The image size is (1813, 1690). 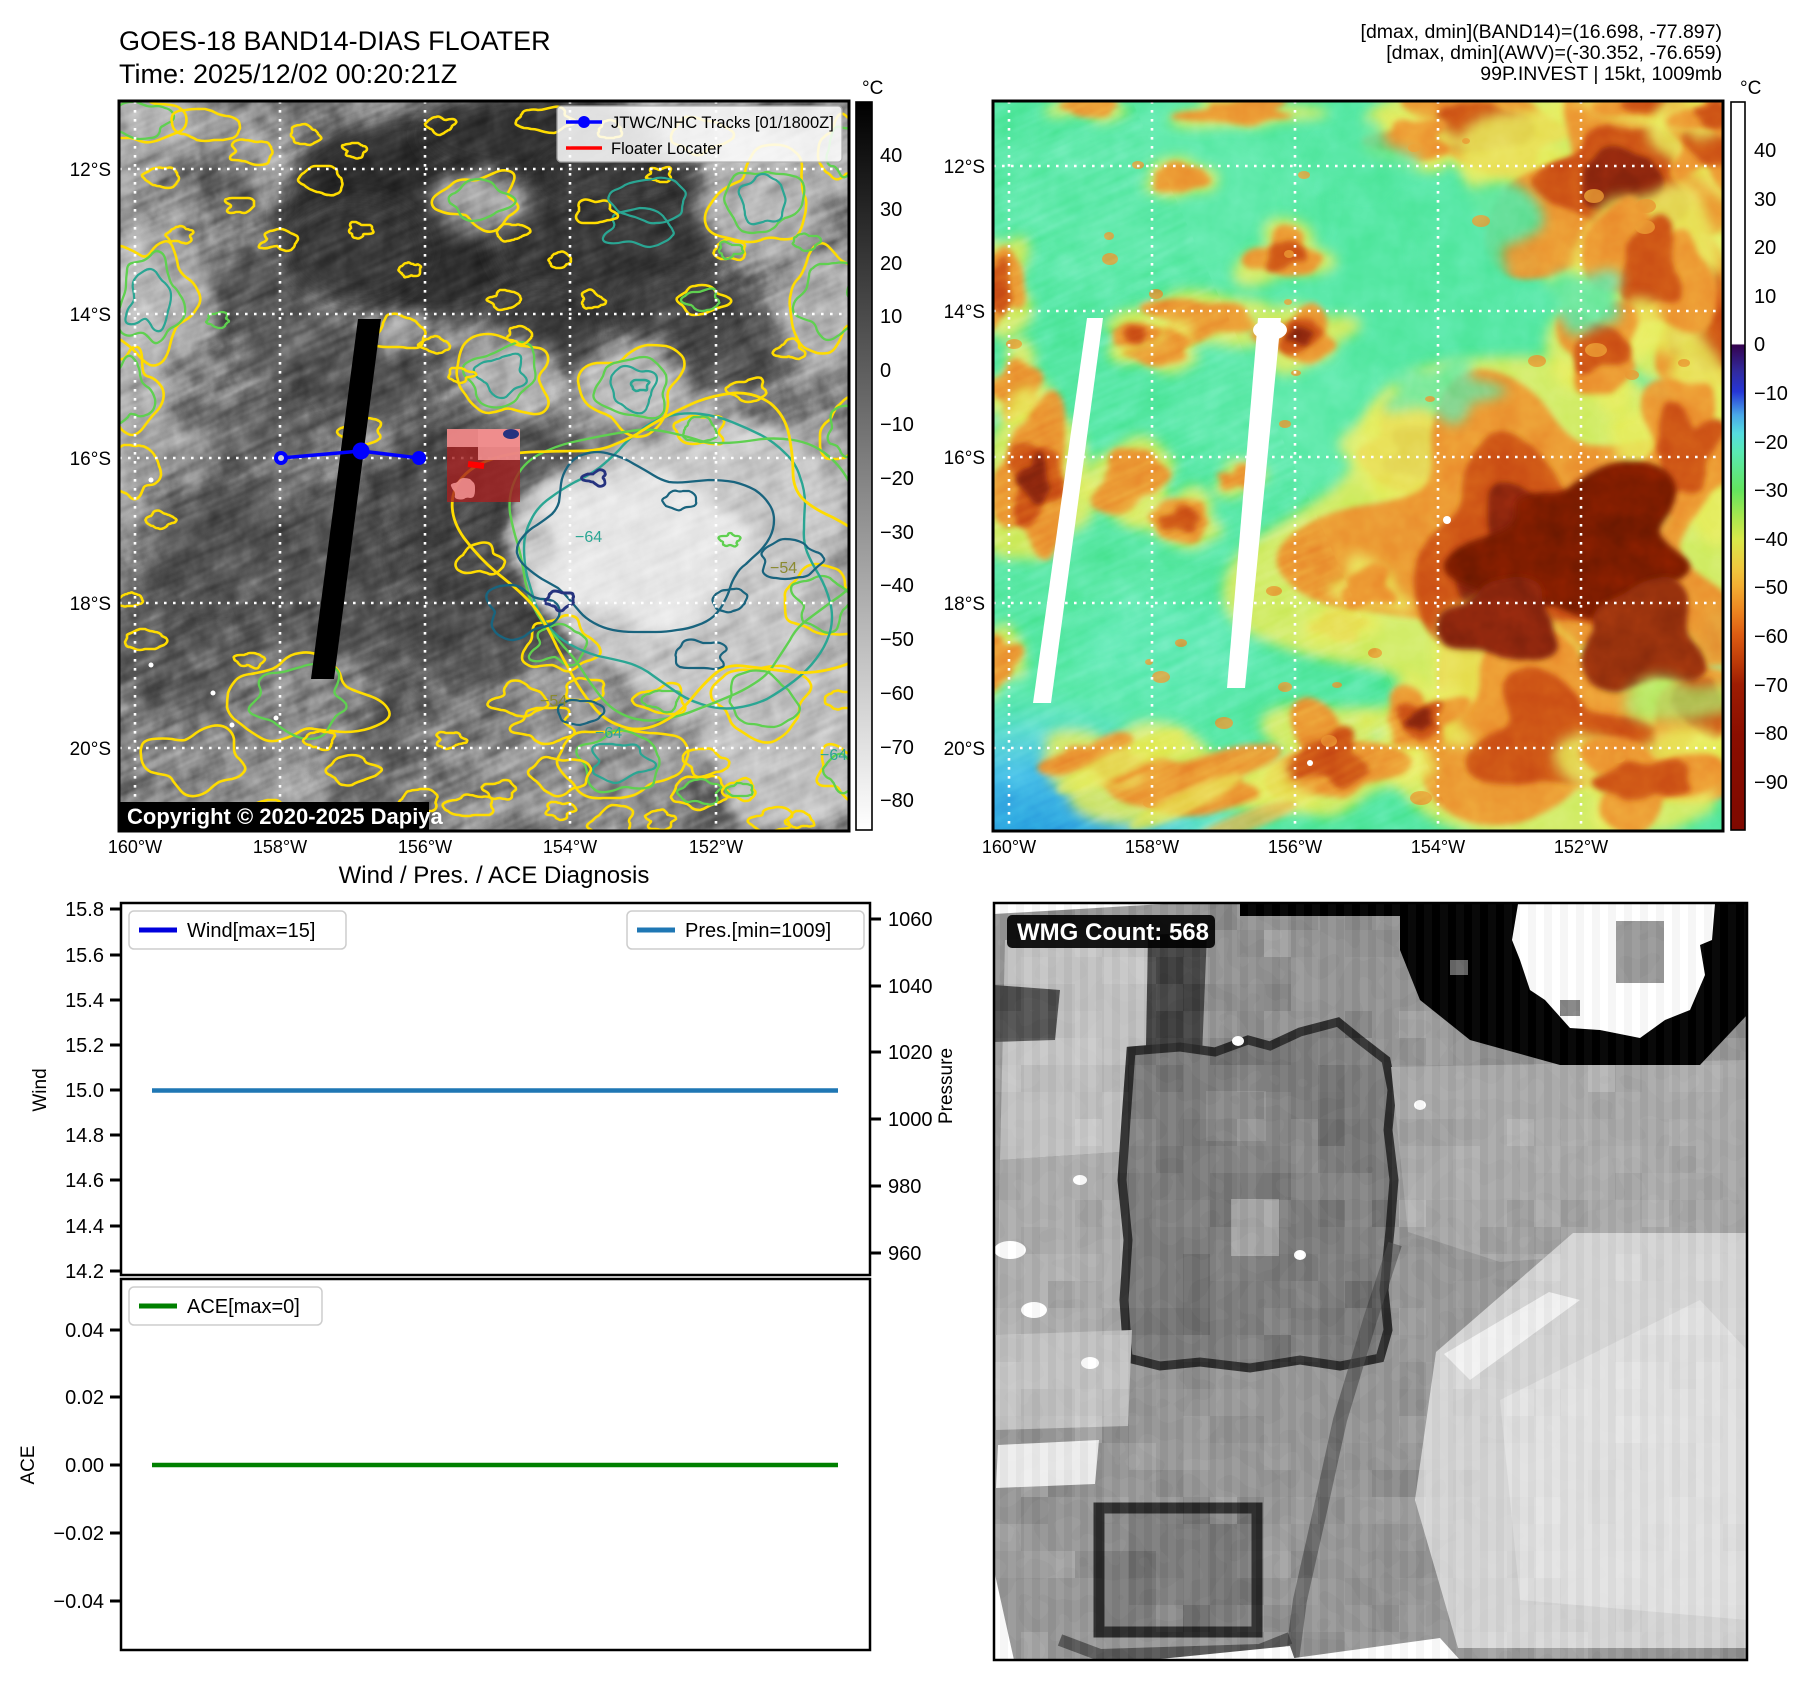 I want to click on svg-text: WMG Count: 568, so click(x=1113, y=932).